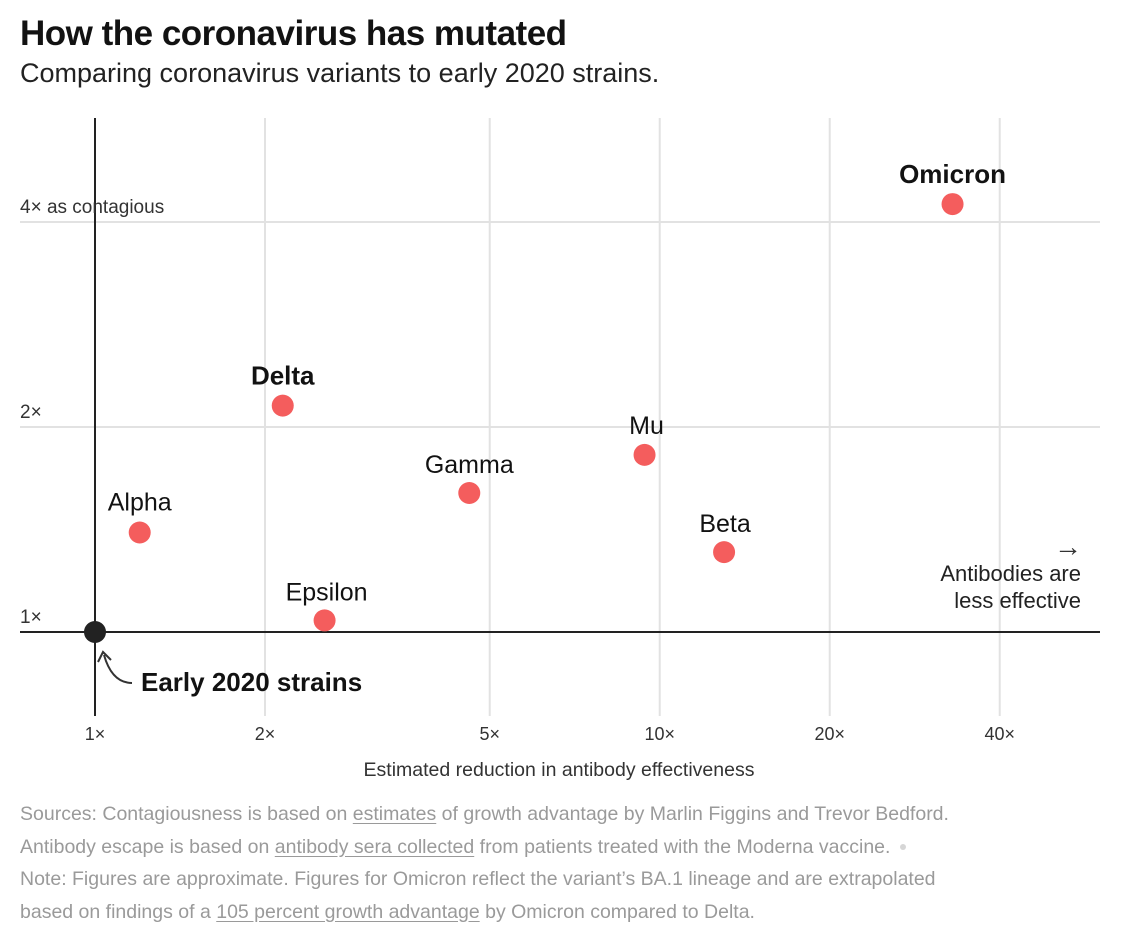 This screenshot has height=938, width=1128. I want to click on notes-line-2-text: Antibody escape is based on, so click(147, 846).